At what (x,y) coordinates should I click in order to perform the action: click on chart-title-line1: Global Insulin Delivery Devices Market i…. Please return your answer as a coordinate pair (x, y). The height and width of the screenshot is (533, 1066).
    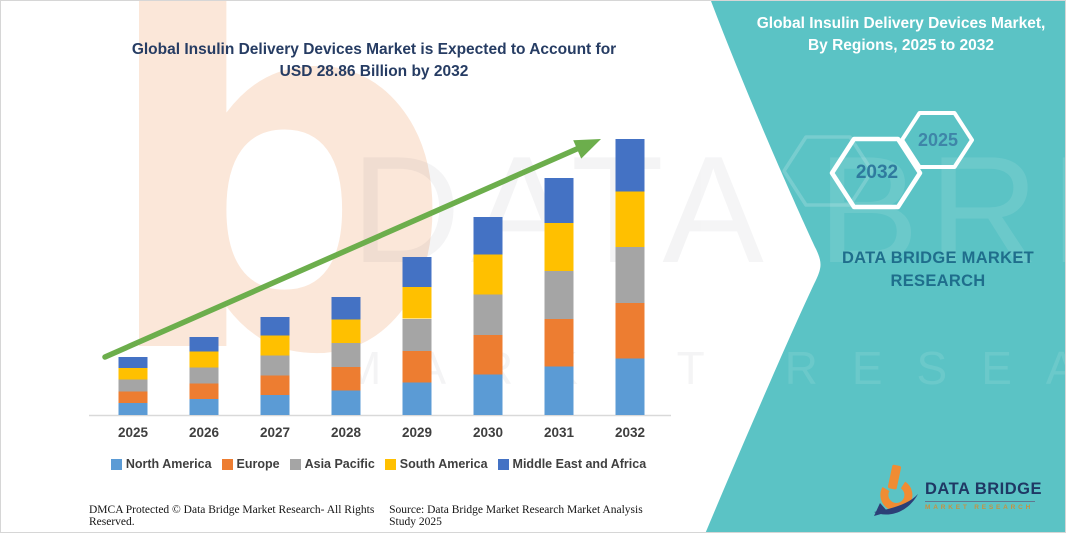
    Looking at the image, I should click on (374, 49).